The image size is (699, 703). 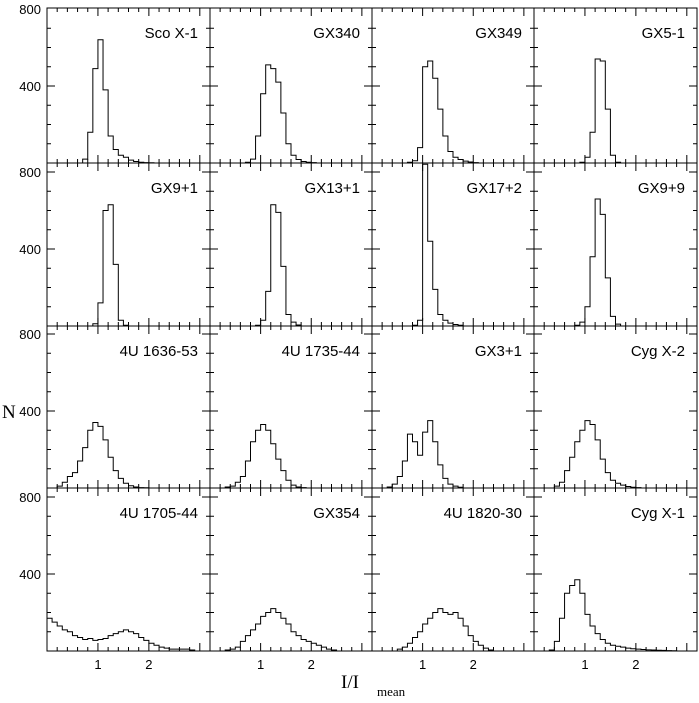 What do you see at coordinates (661, 188) in the screenshot?
I see `panel-label: GX9+9` at bounding box center [661, 188].